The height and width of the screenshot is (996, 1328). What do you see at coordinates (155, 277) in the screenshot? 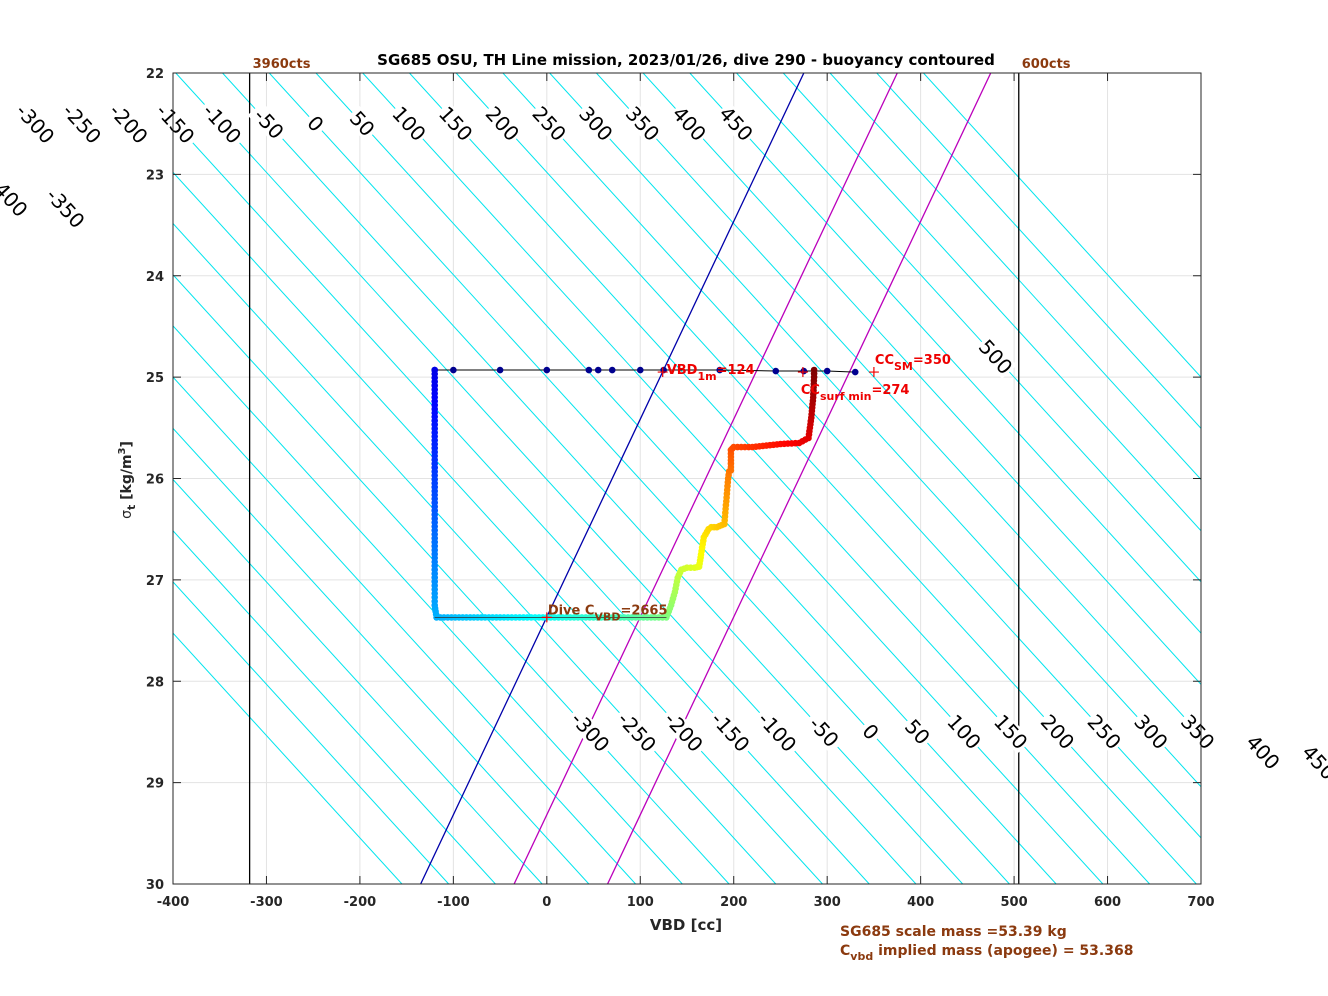
I see `y-tick-label: 24` at bounding box center [155, 277].